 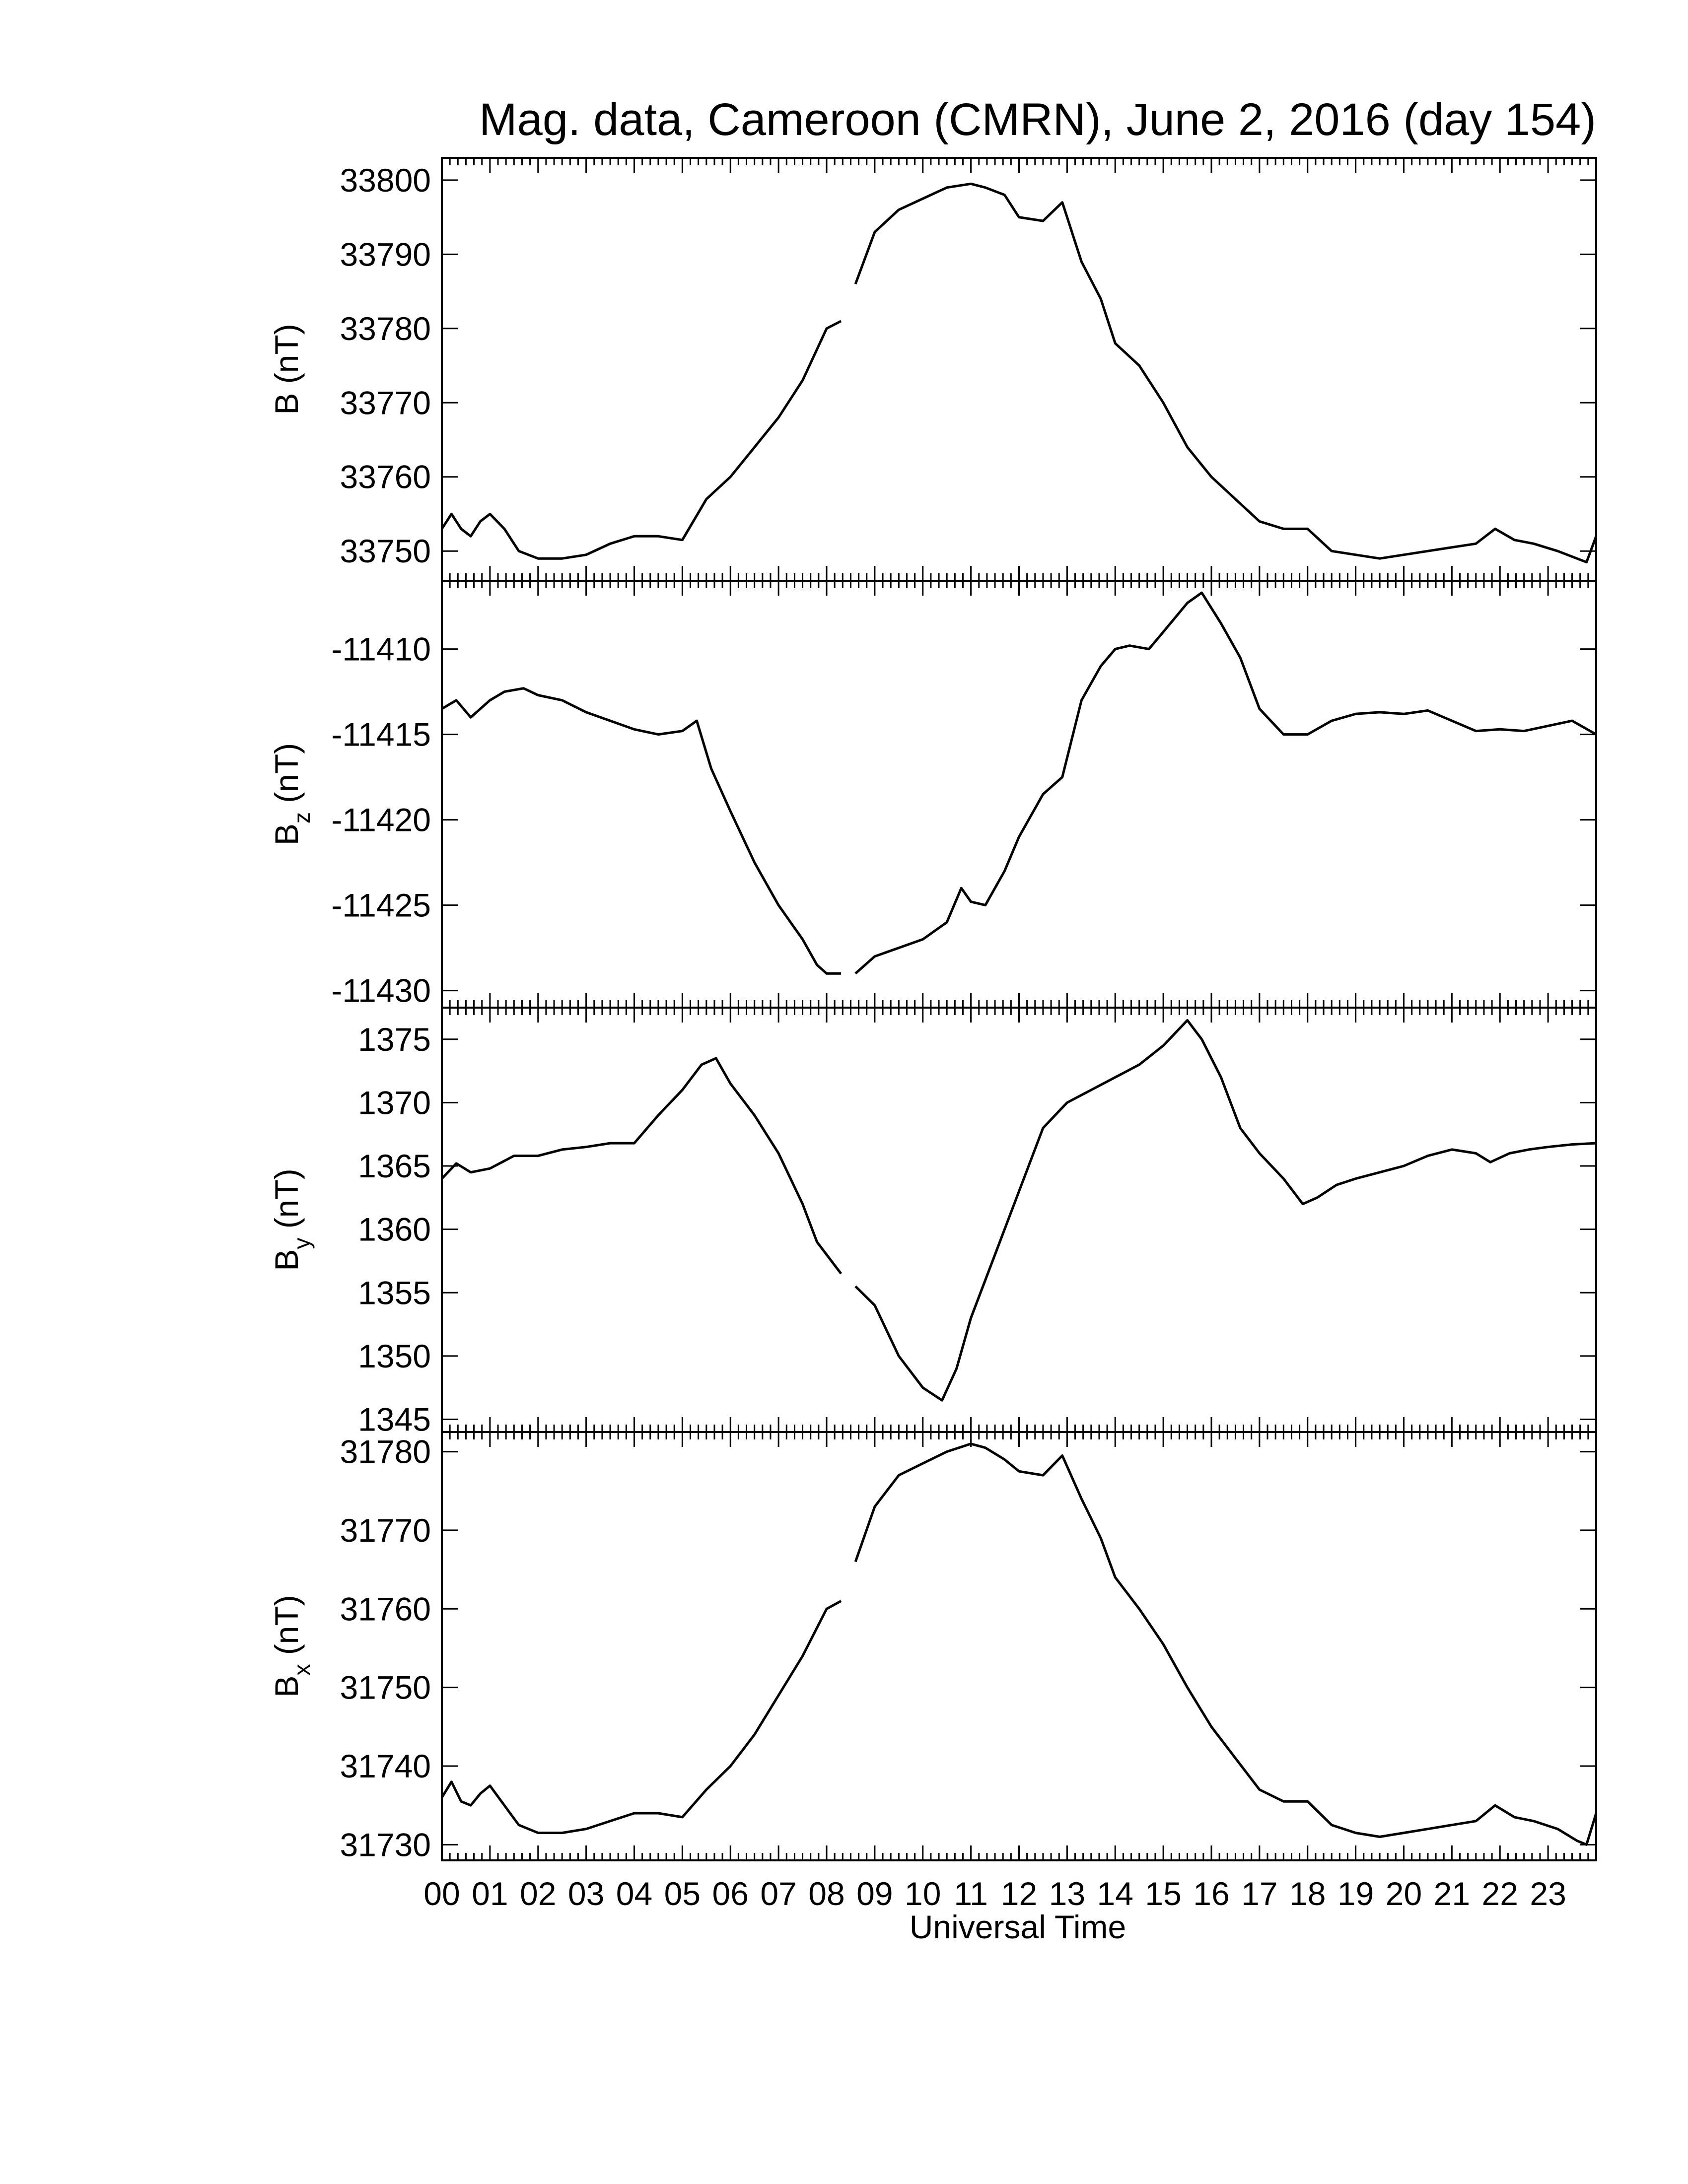 I want to click on y-tick-label: 31770, so click(x=385, y=1530).